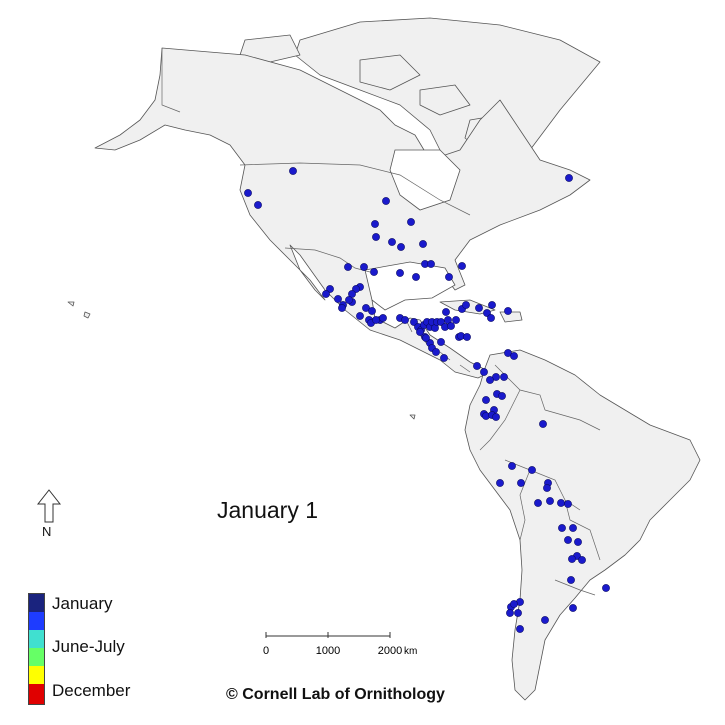  I want to click on hispaniola, so click(511, 317).